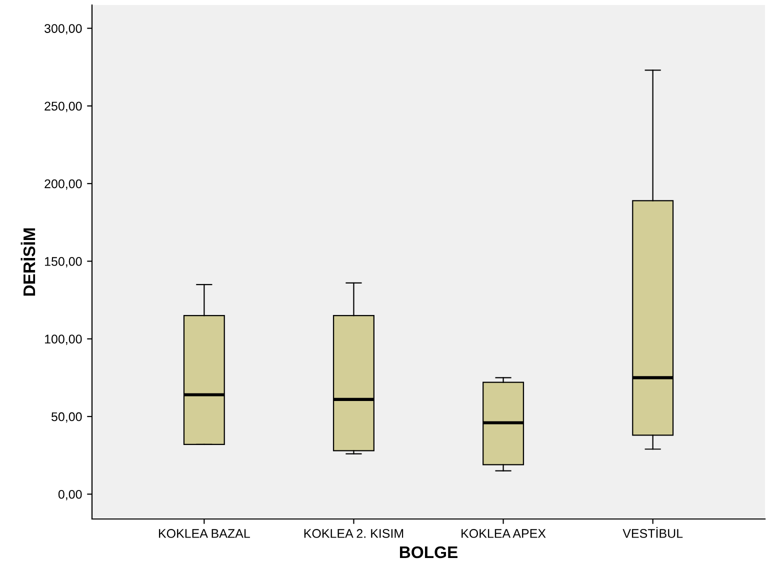  What do you see at coordinates (67, 417) in the screenshot?
I see `y-tick-label: 50,00` at bounding box center [67, 417].